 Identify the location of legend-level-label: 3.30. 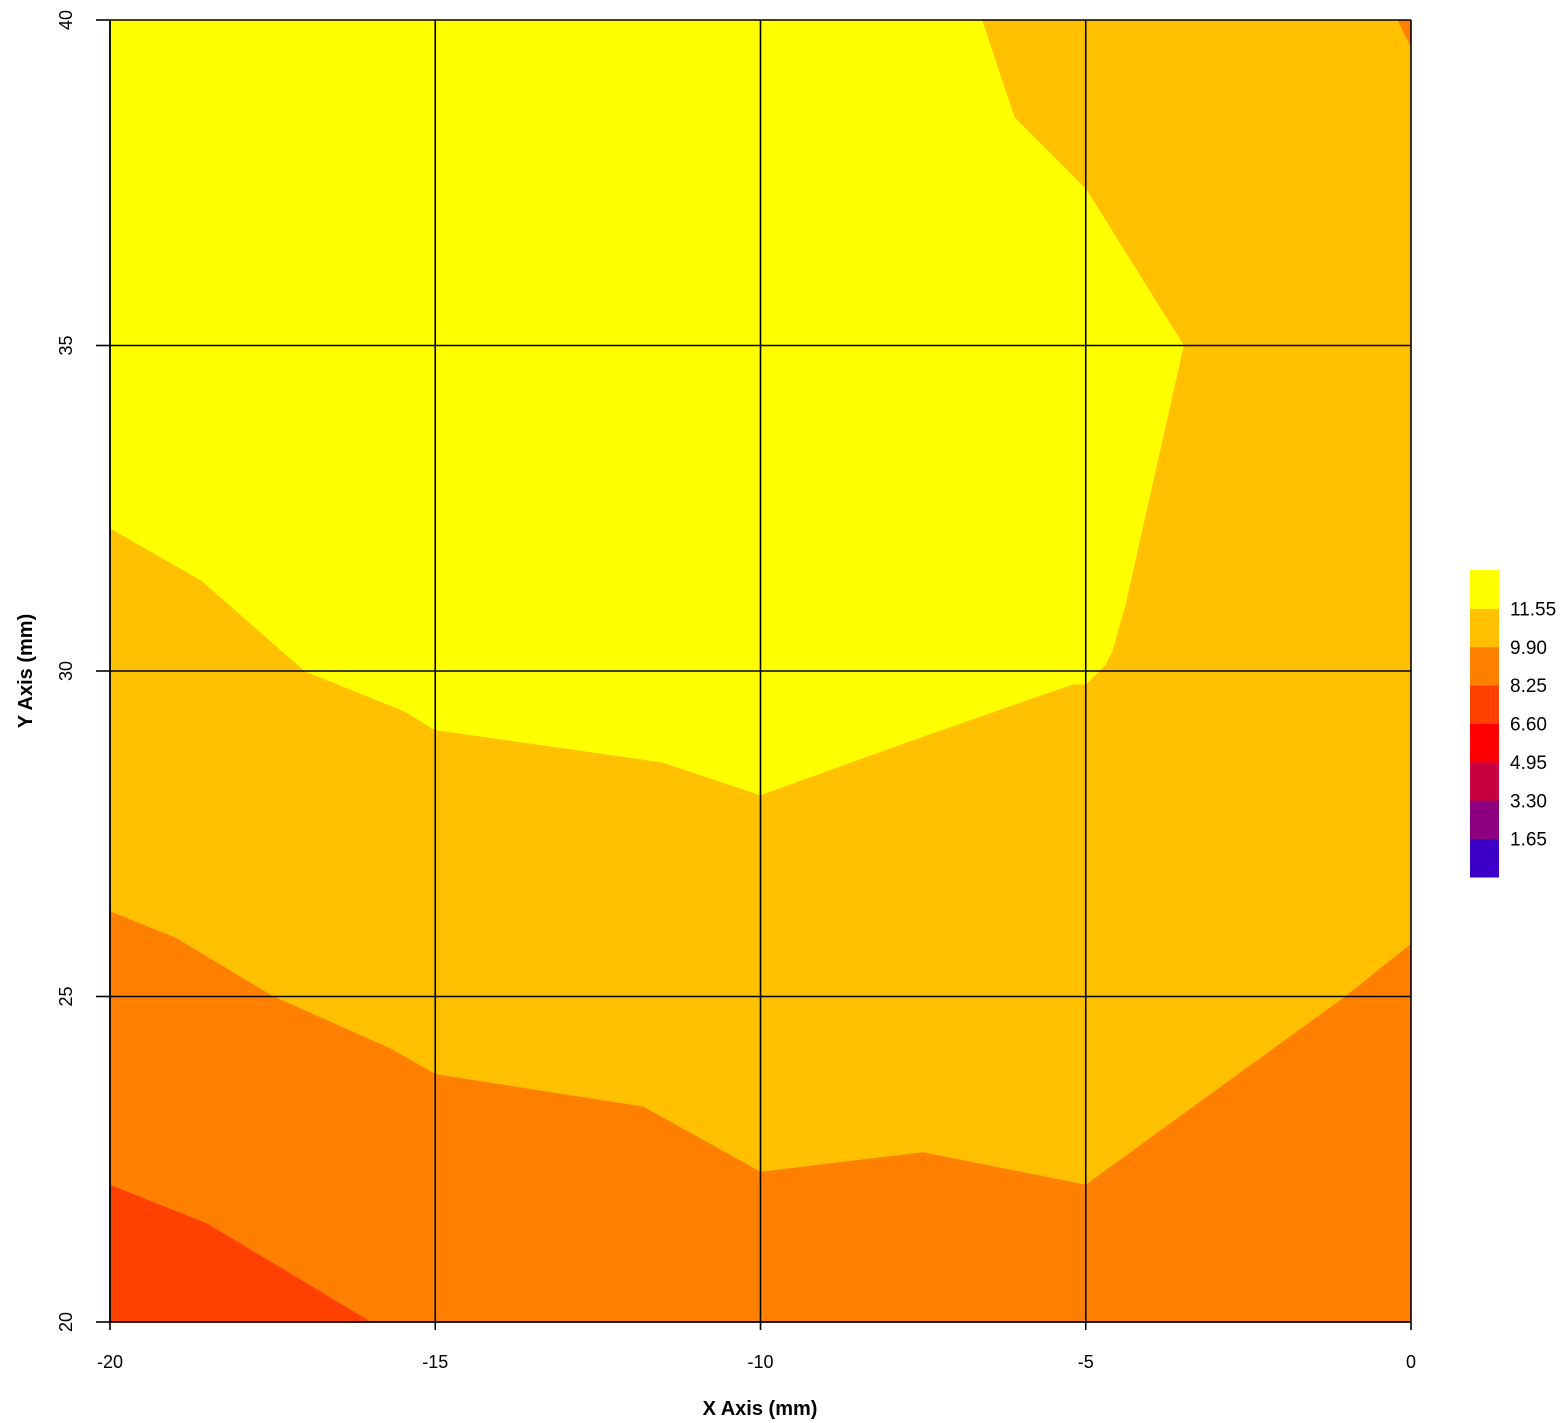
(1528, 801).